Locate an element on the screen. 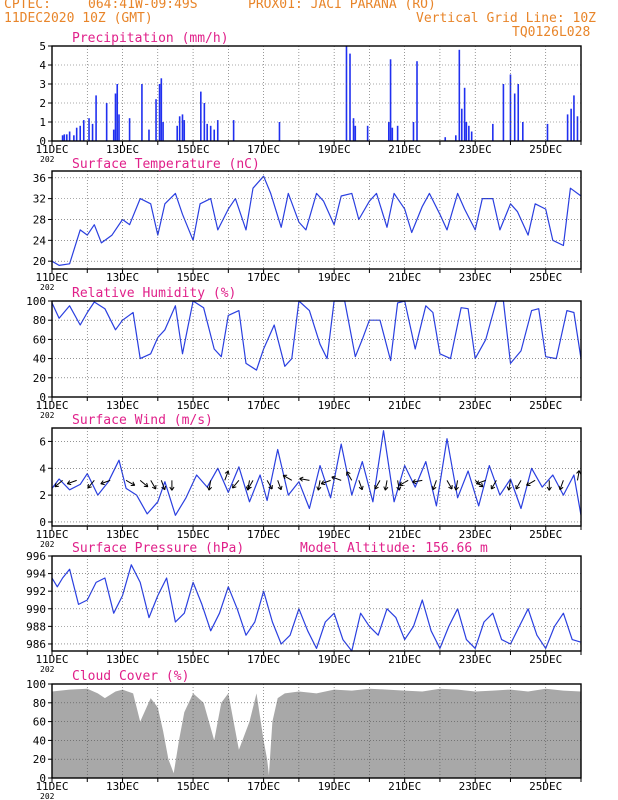 Image resolution: width=618 pixels, height=800 pixels. y-tick-label: 5 is located at coordinates (42, 46).